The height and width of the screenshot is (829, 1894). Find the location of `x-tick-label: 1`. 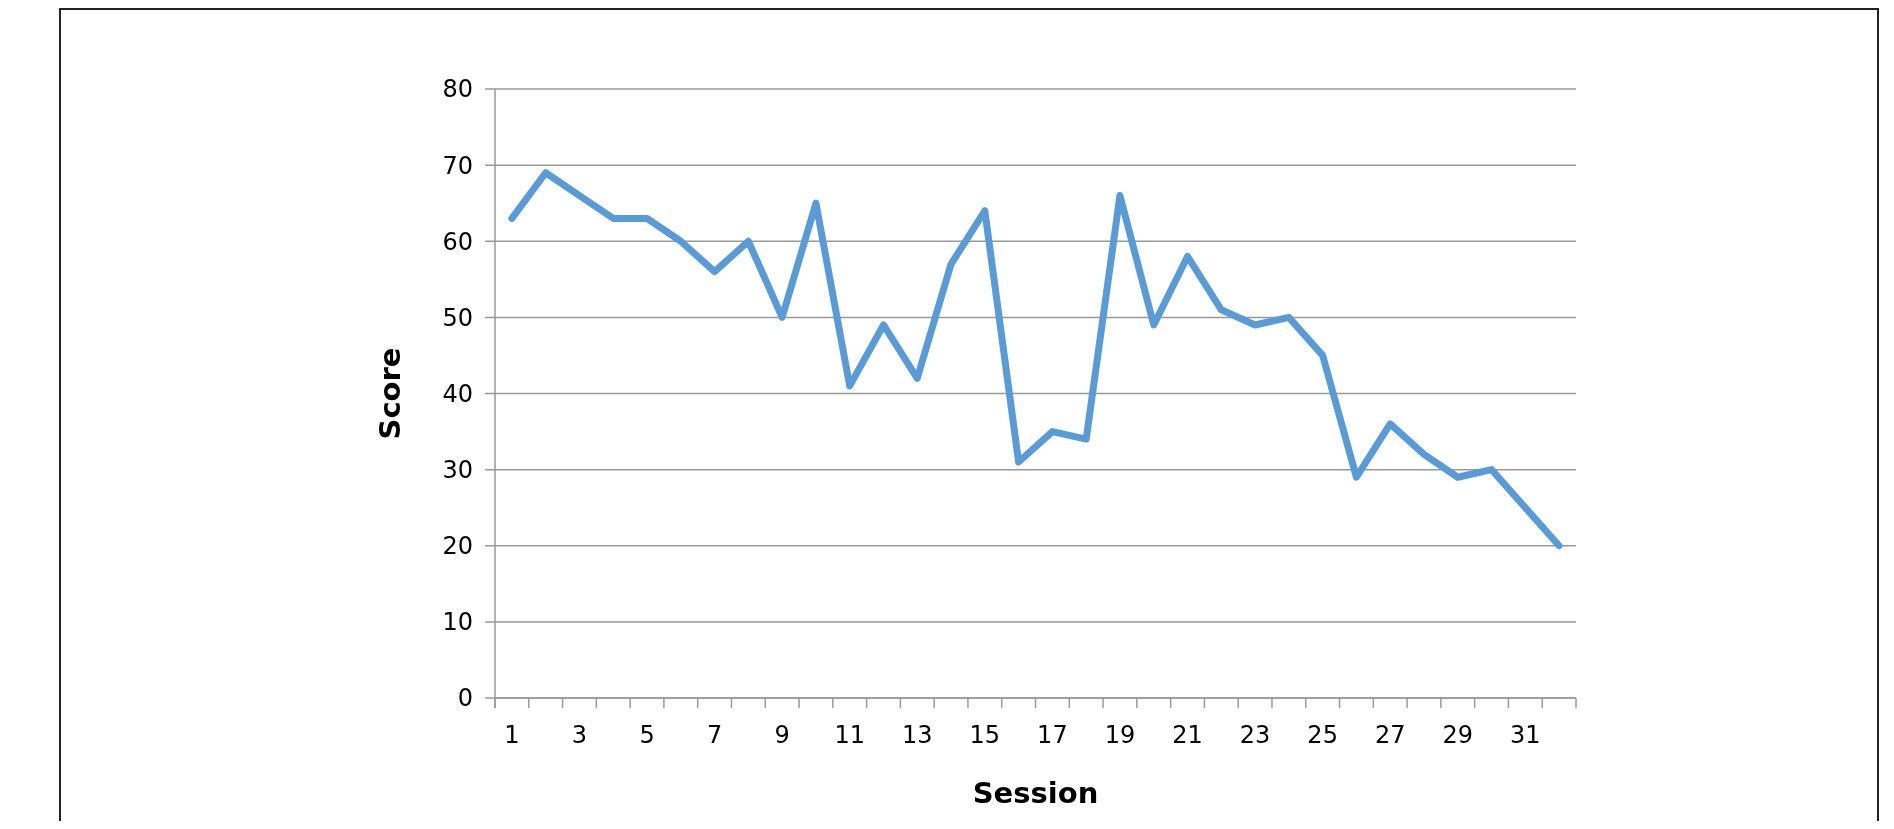

x-tick-label: 1 is located at coordinates (512, 735).